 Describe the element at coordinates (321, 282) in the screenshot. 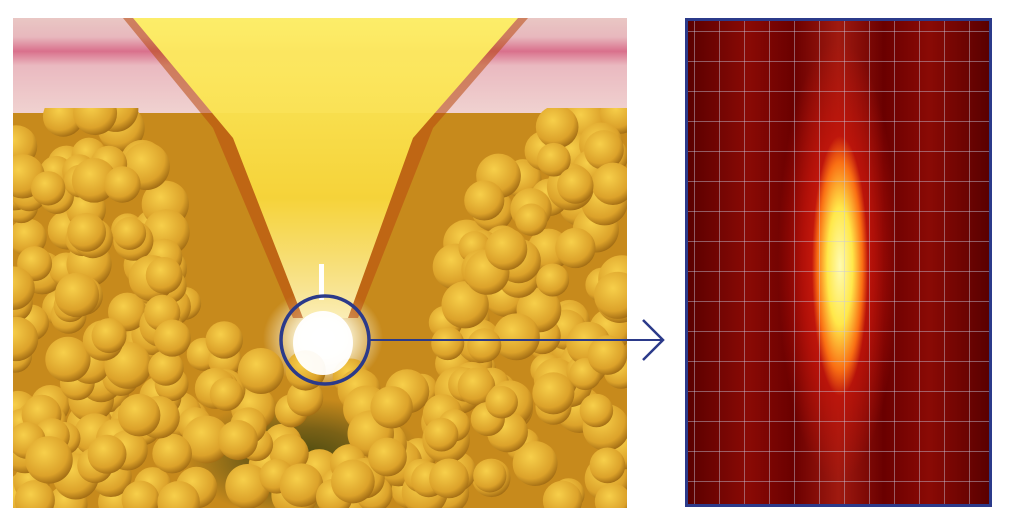

I see `beam-axis-marker` at that location.